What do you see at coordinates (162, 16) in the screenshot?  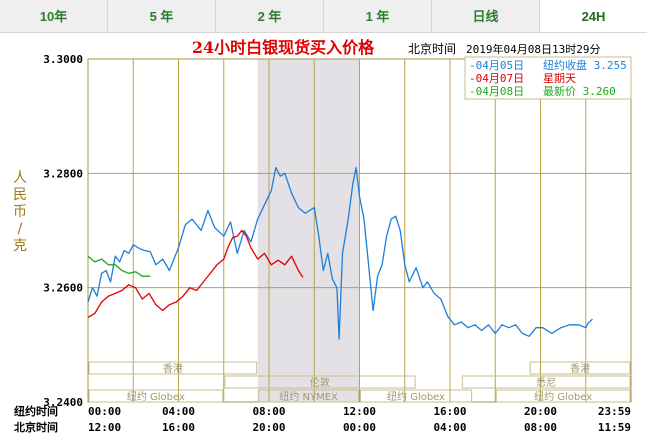 I see `tab-5-years: 5 年` at bounding box center [162, 16].